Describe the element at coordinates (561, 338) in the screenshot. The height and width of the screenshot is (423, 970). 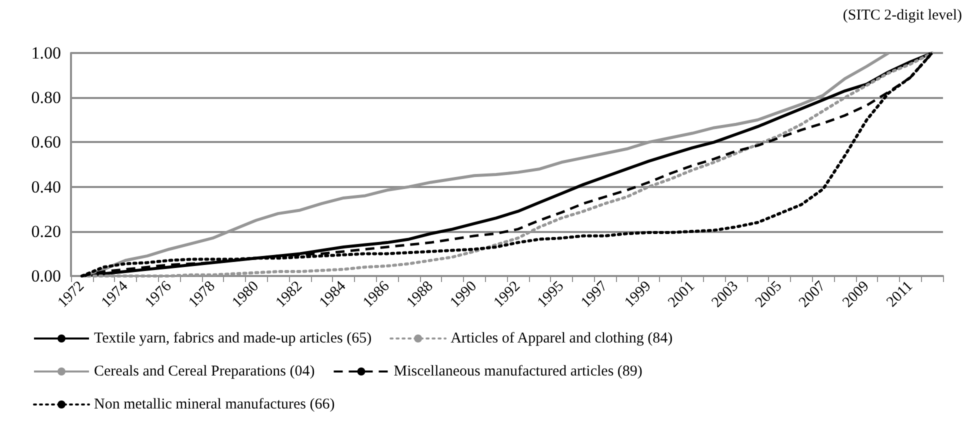
I see `legend-label: Articles of Apparel and clothing (84)` at that location.